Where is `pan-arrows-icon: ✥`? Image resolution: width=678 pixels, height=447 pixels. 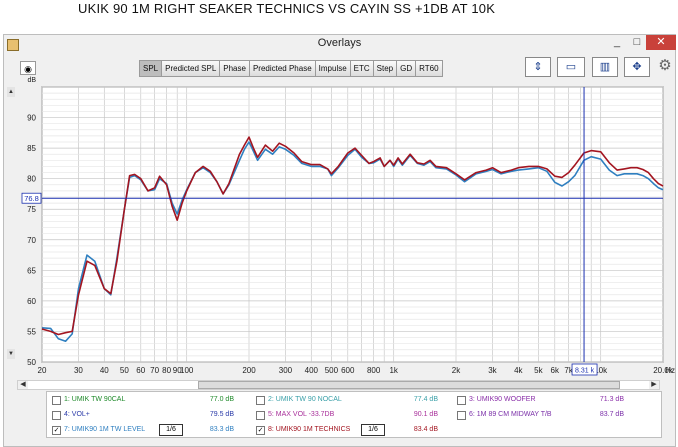
pan-arrows-icon: ✥ is located at coordinates (637, 67).